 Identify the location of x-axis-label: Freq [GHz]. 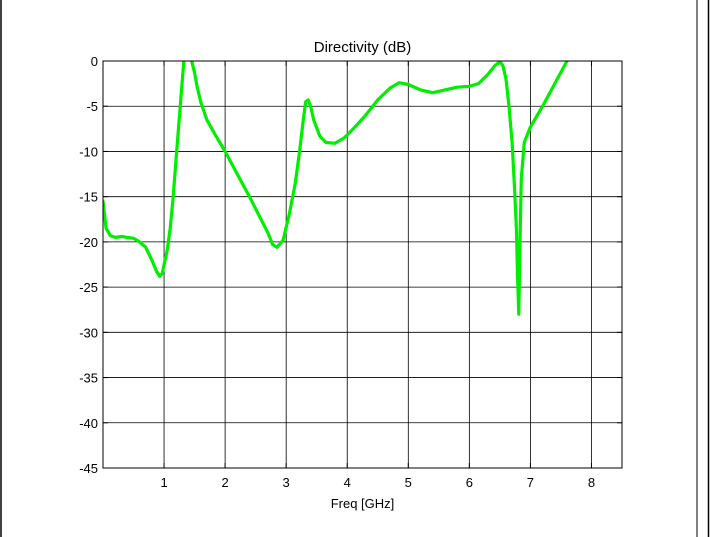
(363, 503).